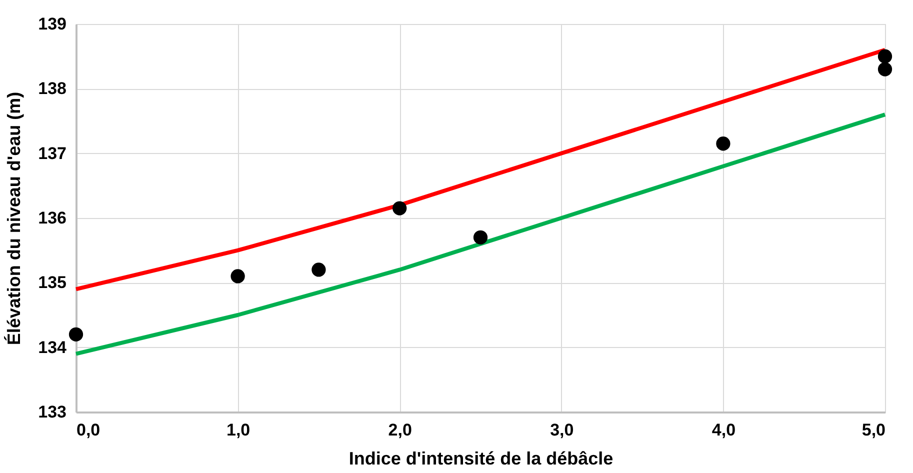 The width and height of the screenshot is (913, 473). I want to click on x-tick-label: 4,0, so click(724, 430).